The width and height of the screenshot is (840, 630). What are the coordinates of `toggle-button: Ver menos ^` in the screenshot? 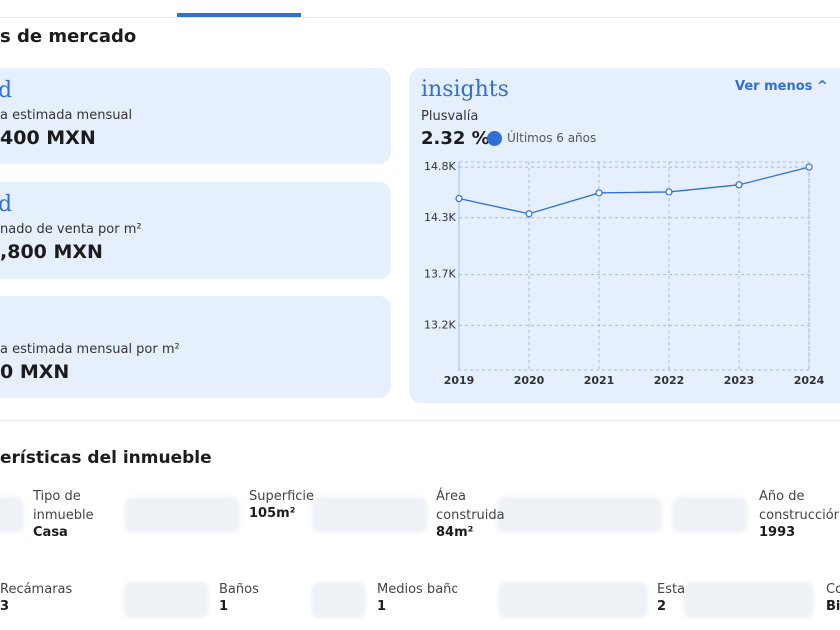 It's located at (781, 86).